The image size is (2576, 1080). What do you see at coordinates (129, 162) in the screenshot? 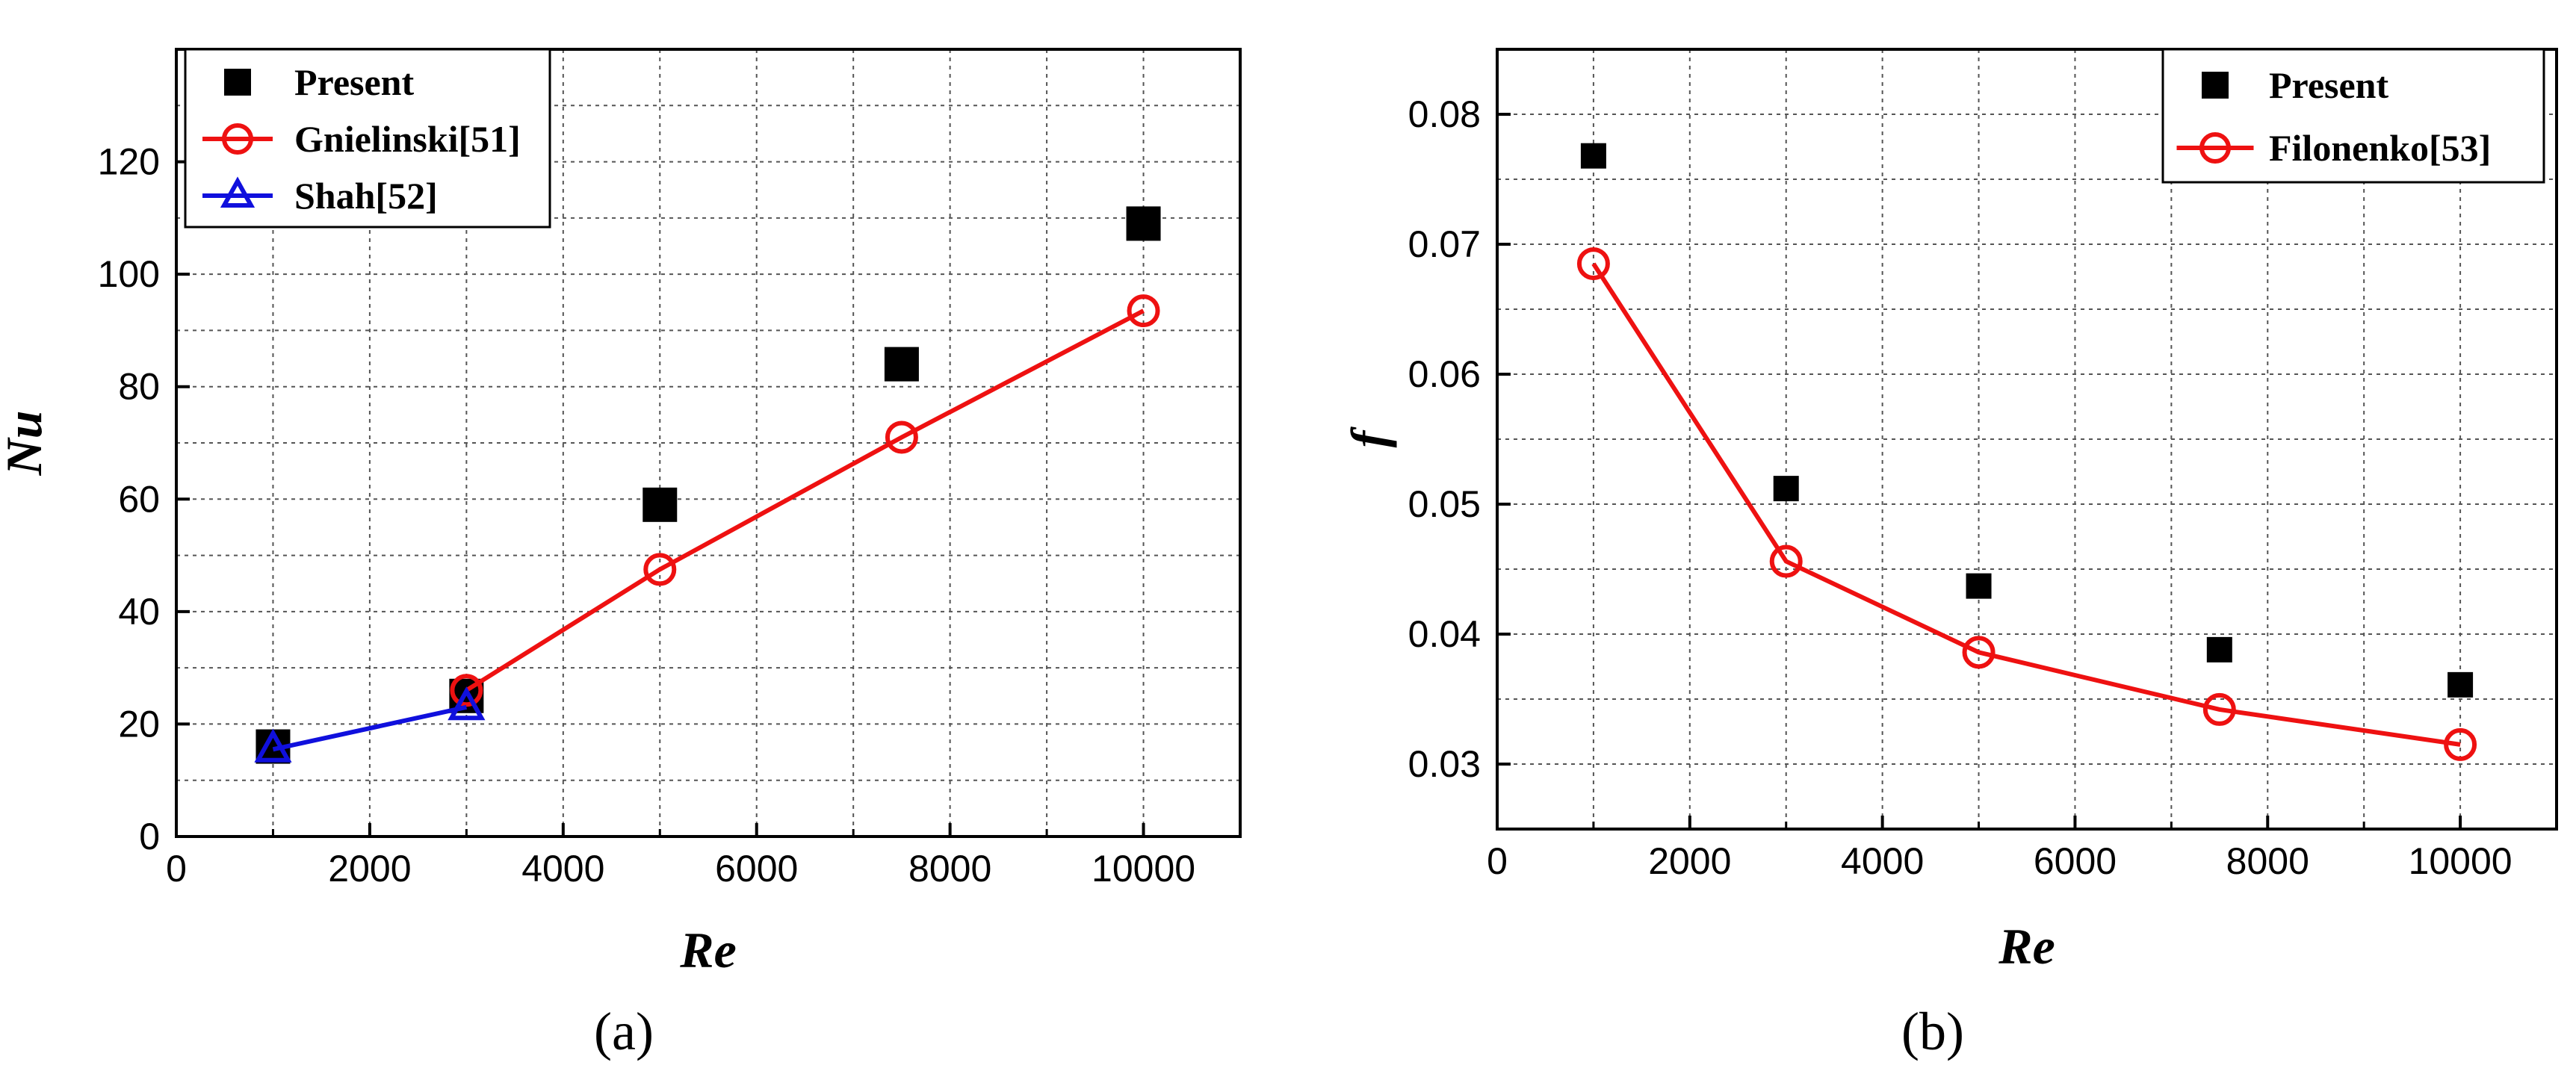
I see `y-tick-label: 120` at bounding box center [129, 162].